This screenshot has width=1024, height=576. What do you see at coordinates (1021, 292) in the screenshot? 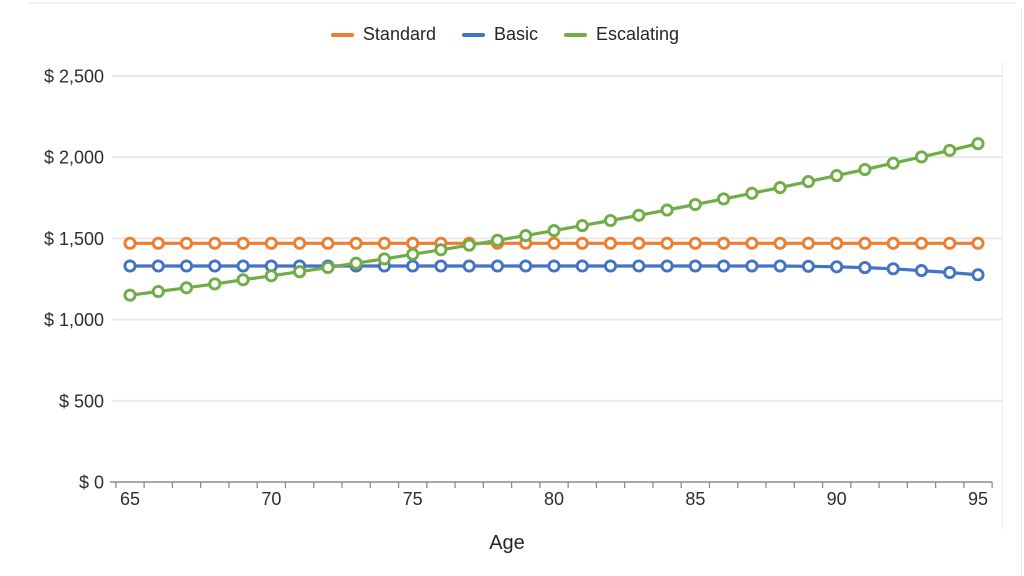
I see `card-right-border` at bounding box center [1021, 292].